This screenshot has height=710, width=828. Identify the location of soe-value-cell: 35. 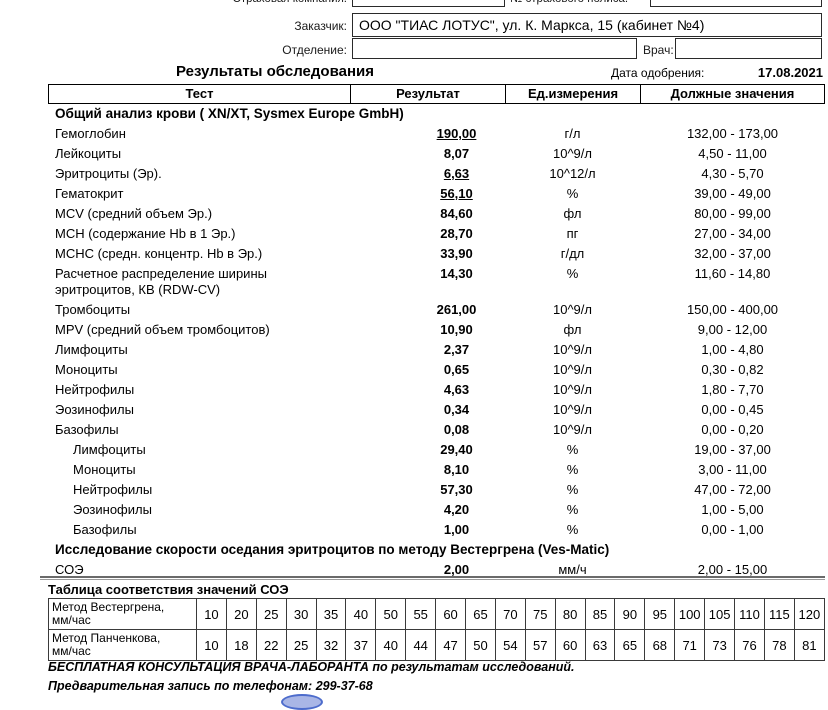
(331, 614).